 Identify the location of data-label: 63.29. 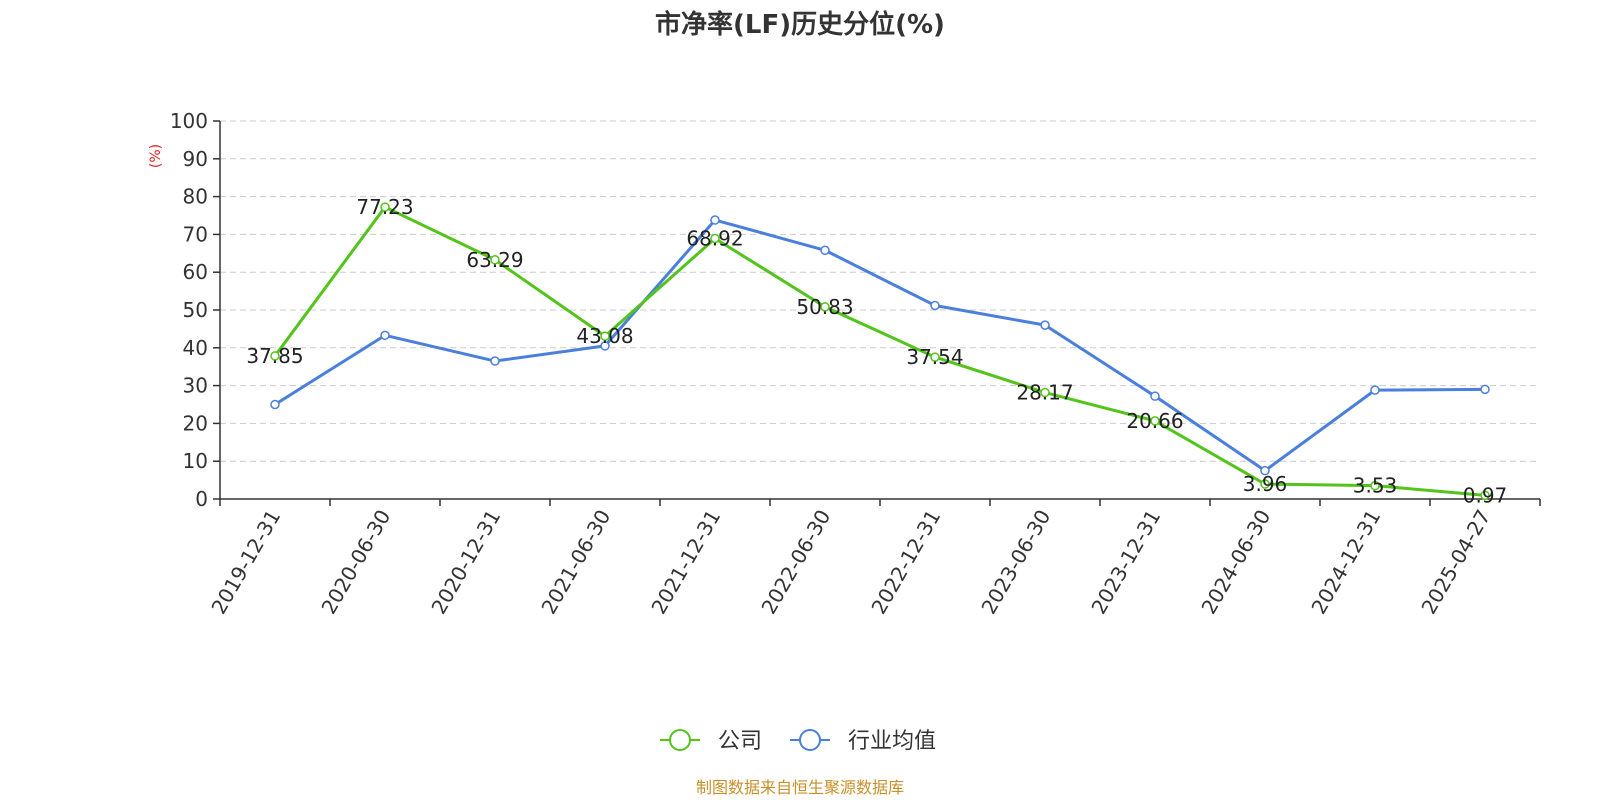
(494, 260).